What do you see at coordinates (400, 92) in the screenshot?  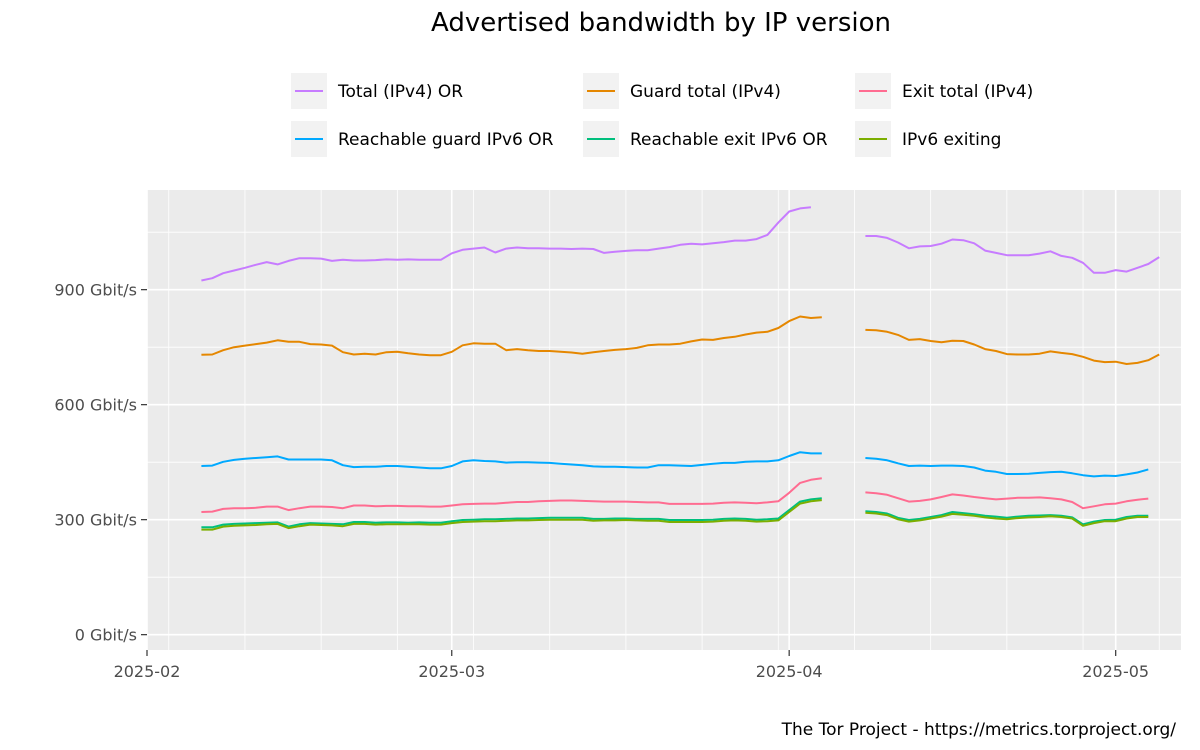 I see `legend-label: Total (IPv4) OR` at bounding box center [400, 92].